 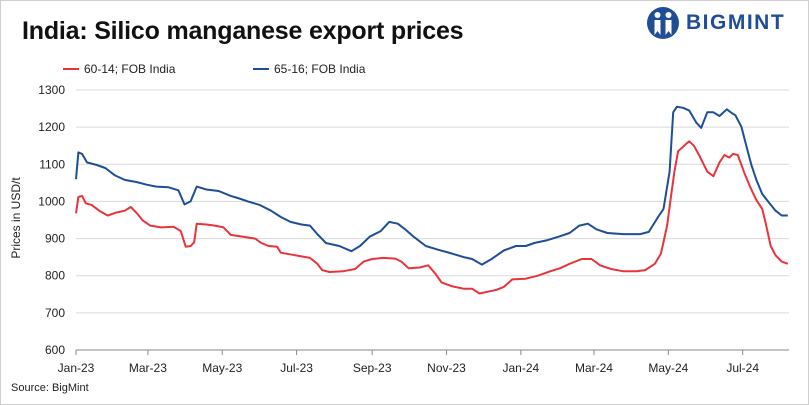 What do you see at coordinates (222, 368) in the screenshot?
I see `x-tick-label: May-23` at bounding box center [222, 368].